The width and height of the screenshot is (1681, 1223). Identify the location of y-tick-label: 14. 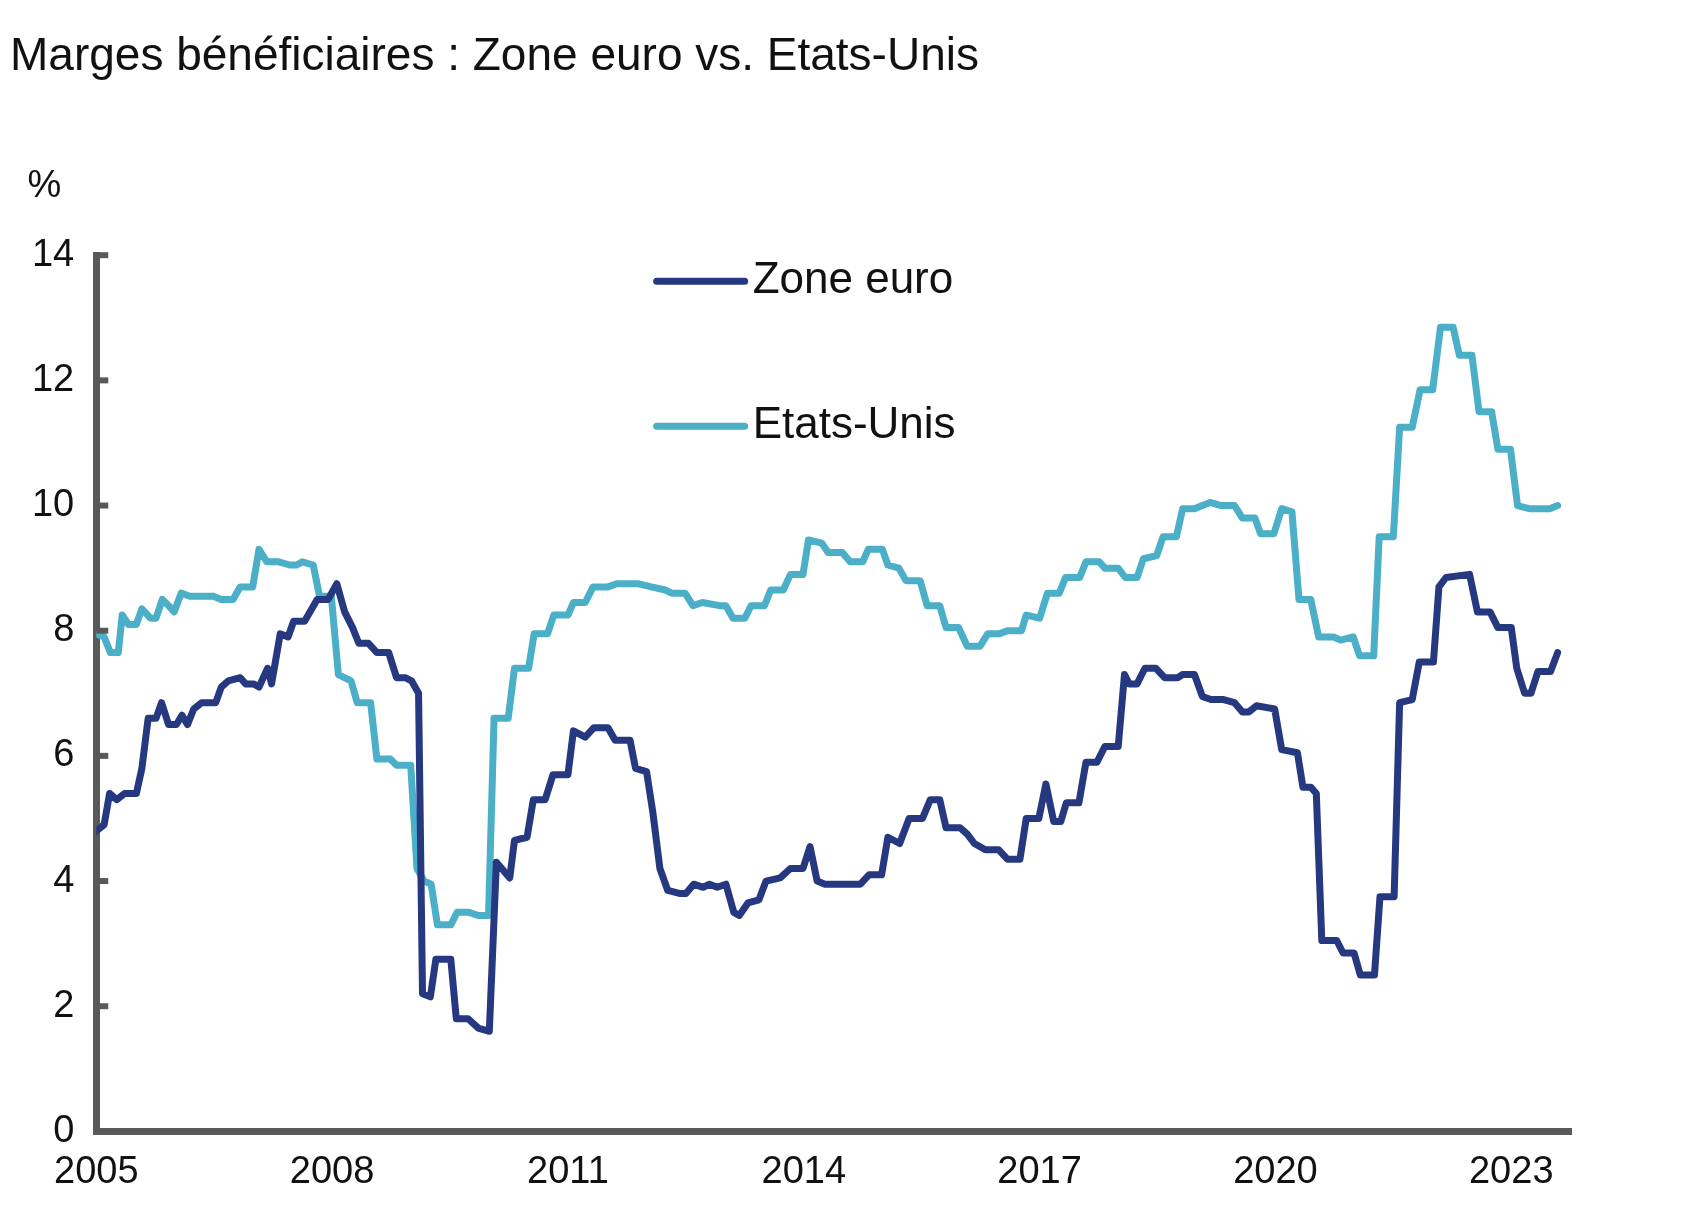
(53, 252).